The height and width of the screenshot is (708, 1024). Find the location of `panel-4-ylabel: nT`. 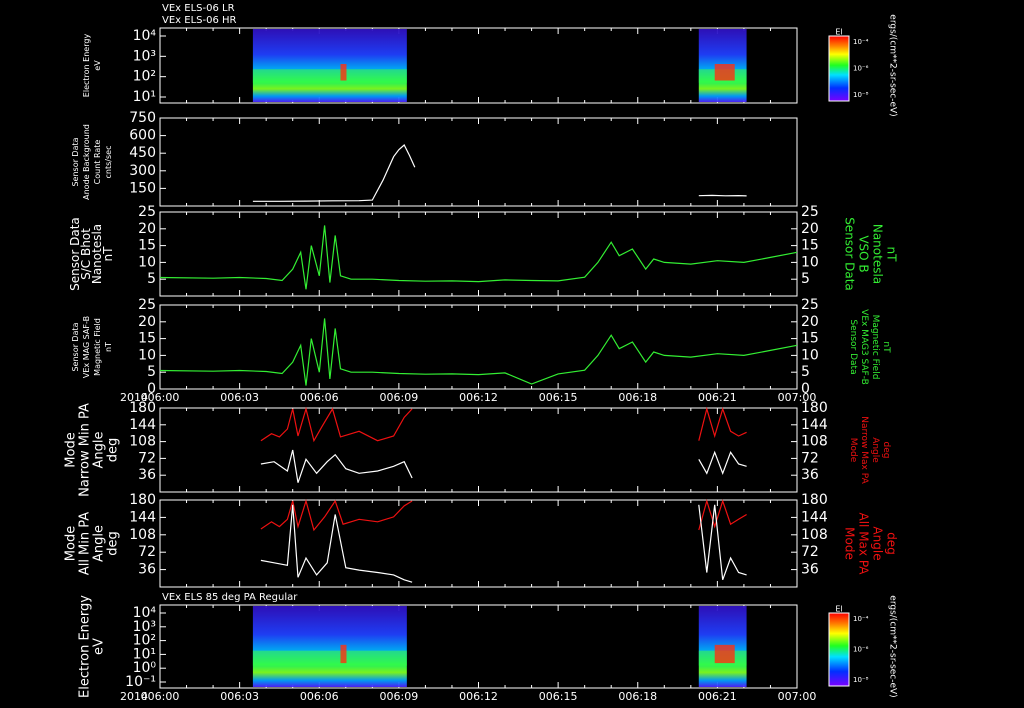

panel-4-ylabel: nT is located at coordinates (108, 347).